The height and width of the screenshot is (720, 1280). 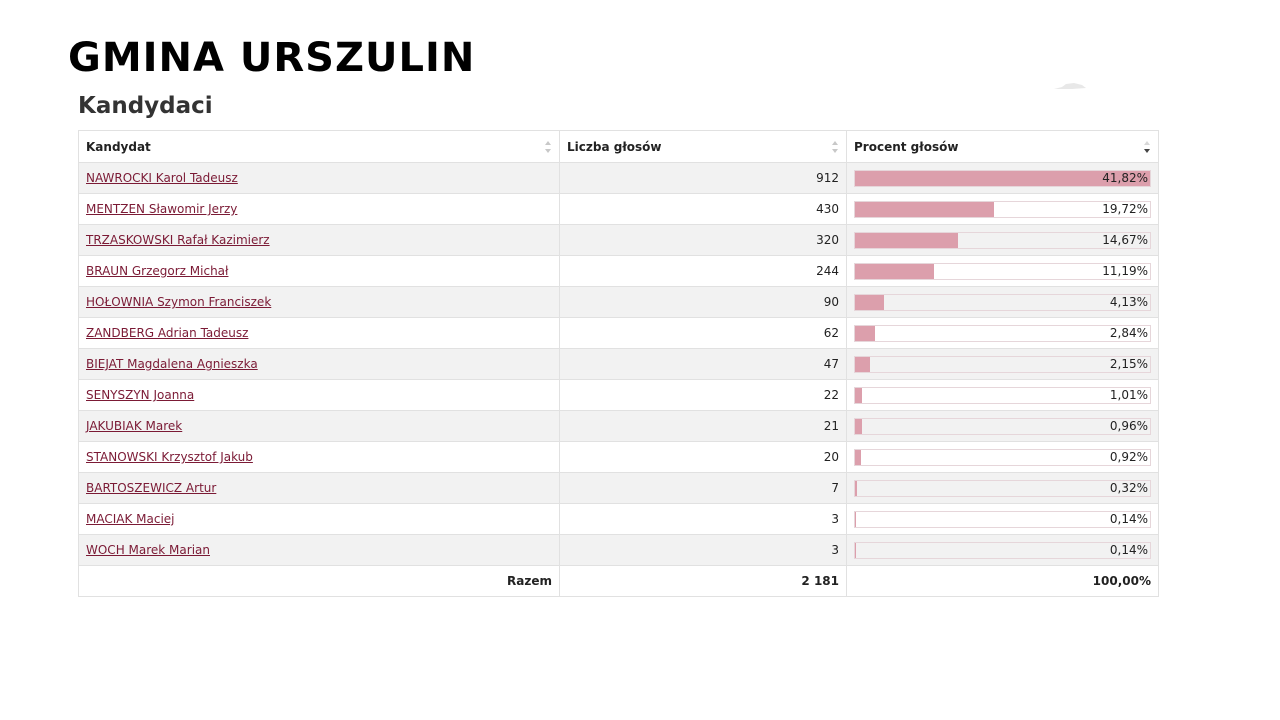 What do you see at coordinates (548, 147) in the screenshot?
I see `sort-arrows-icon` at bounding box center [548, 147].